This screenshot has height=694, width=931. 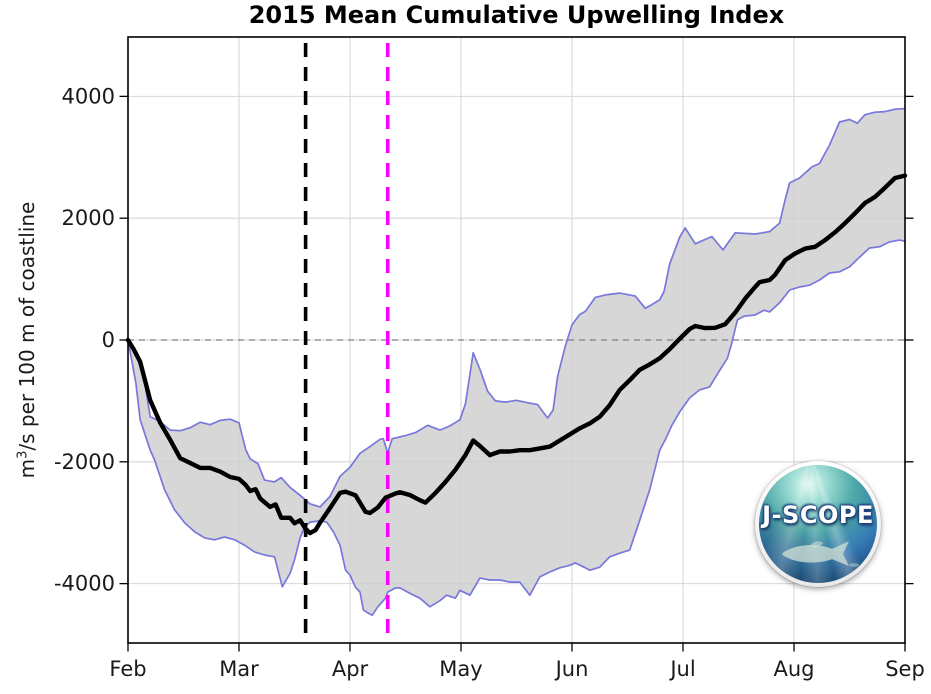 I want to click on underwater-light-rays, so click(x=818, y=524).